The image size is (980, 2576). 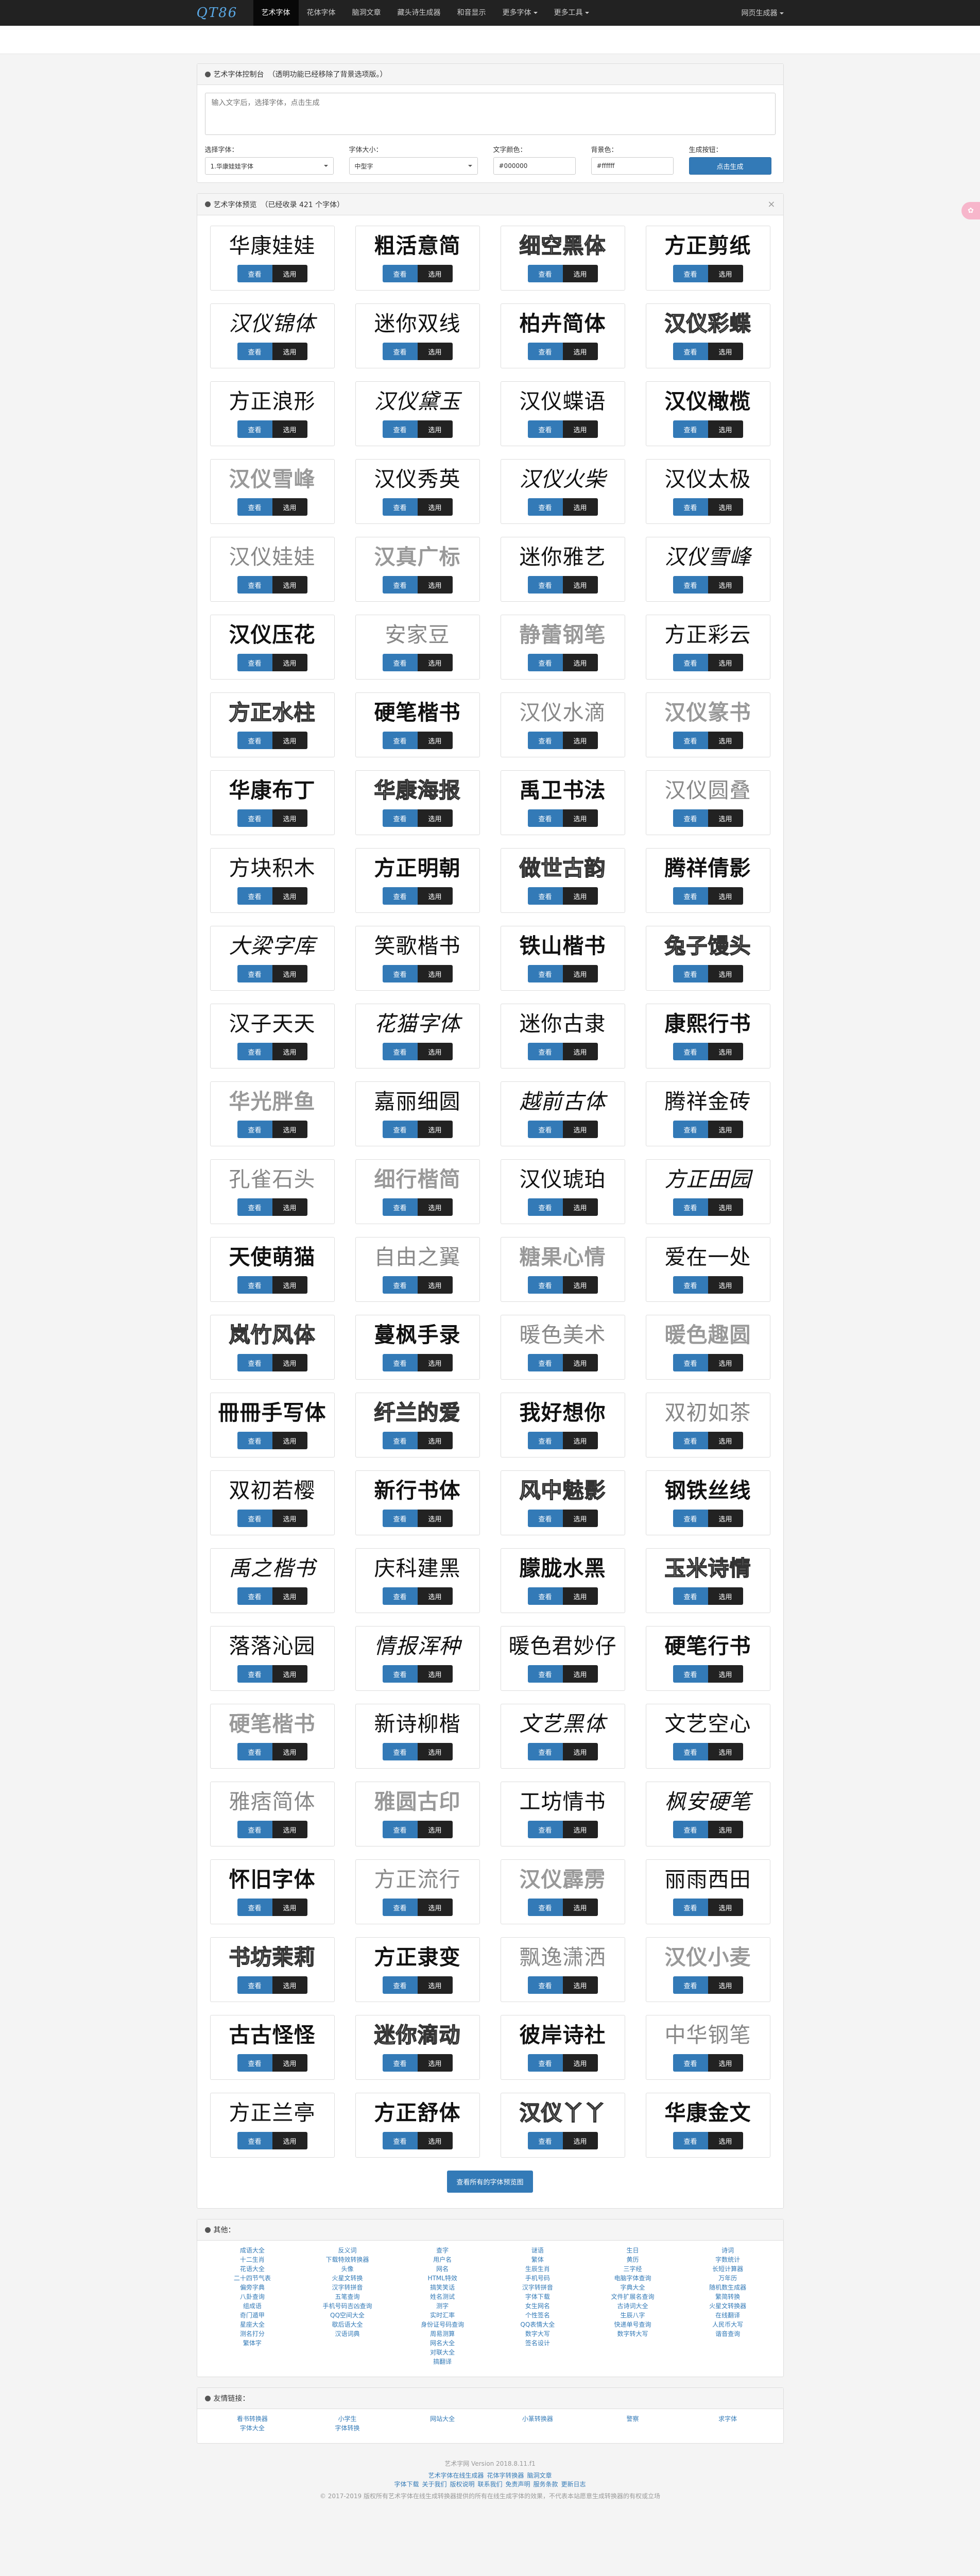 What do you see at coordinates (462, 2484) in the screenshot?
I see `footer-link: 版权说明` at bounding box center [462, 2484].